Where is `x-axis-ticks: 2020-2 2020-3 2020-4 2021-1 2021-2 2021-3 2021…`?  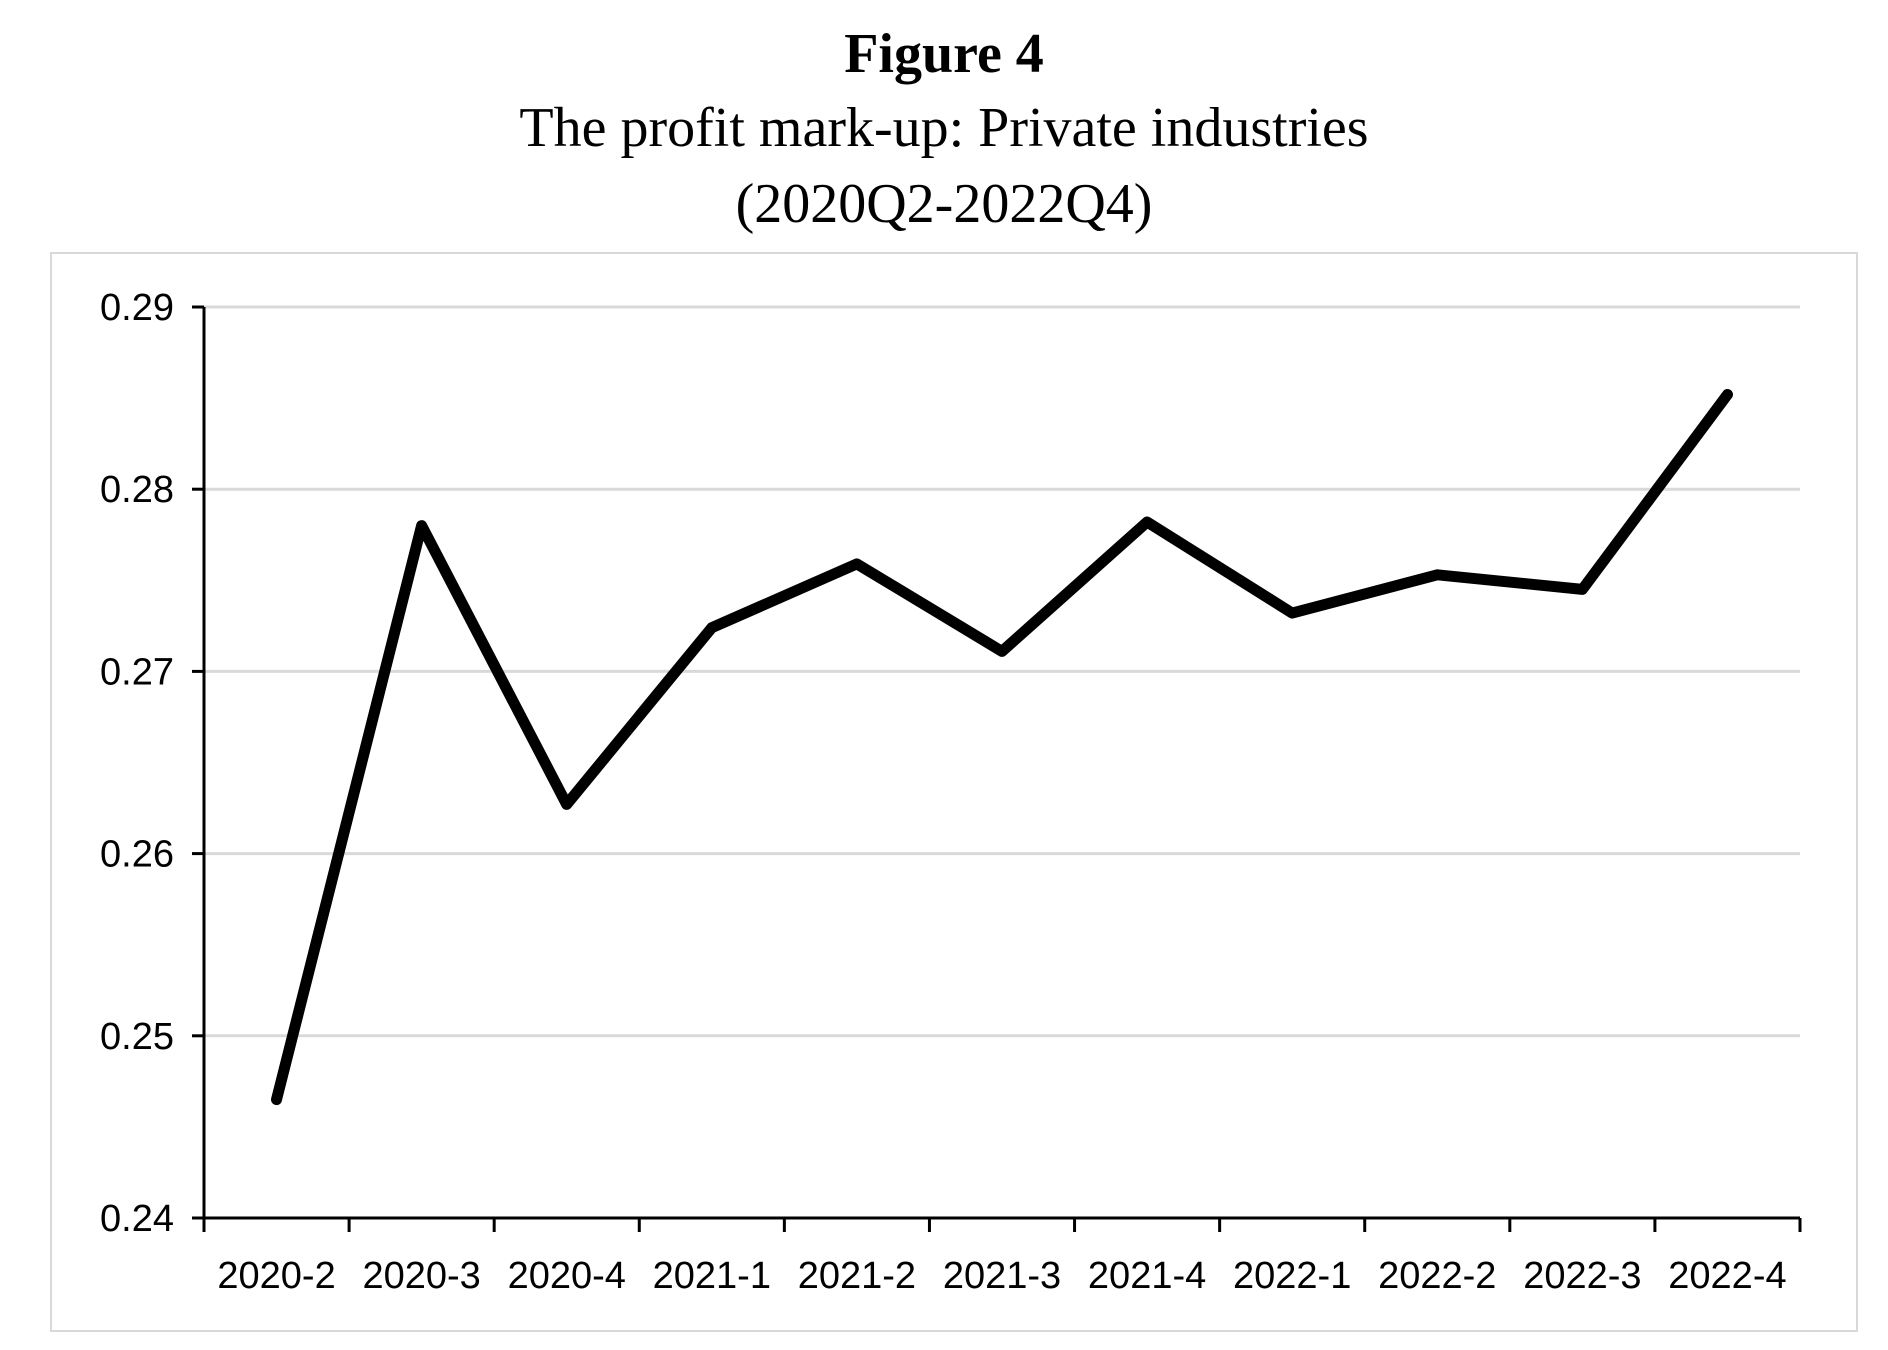
x-axis-ticks: 2020-2 2020-3 2020-4 2021-1 2021-2 2021-3 2021… is located at coordinates (1002, 1257).